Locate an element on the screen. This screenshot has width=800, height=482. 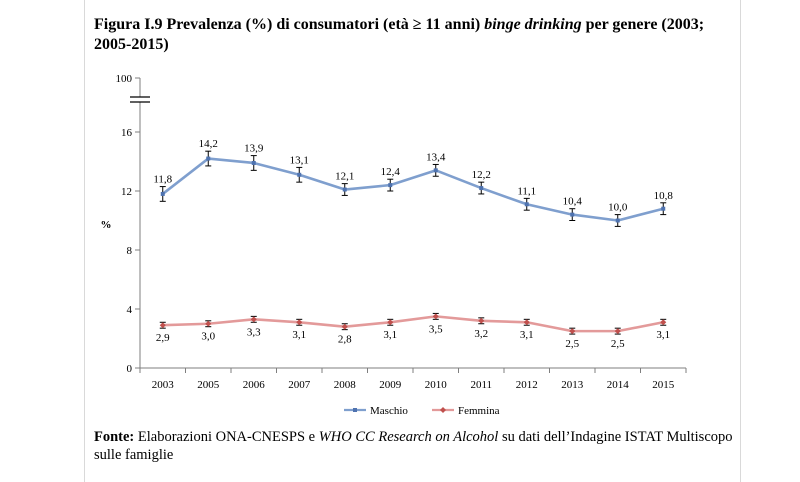
y-tick-label: 0 is located at coordinates (130, 369).